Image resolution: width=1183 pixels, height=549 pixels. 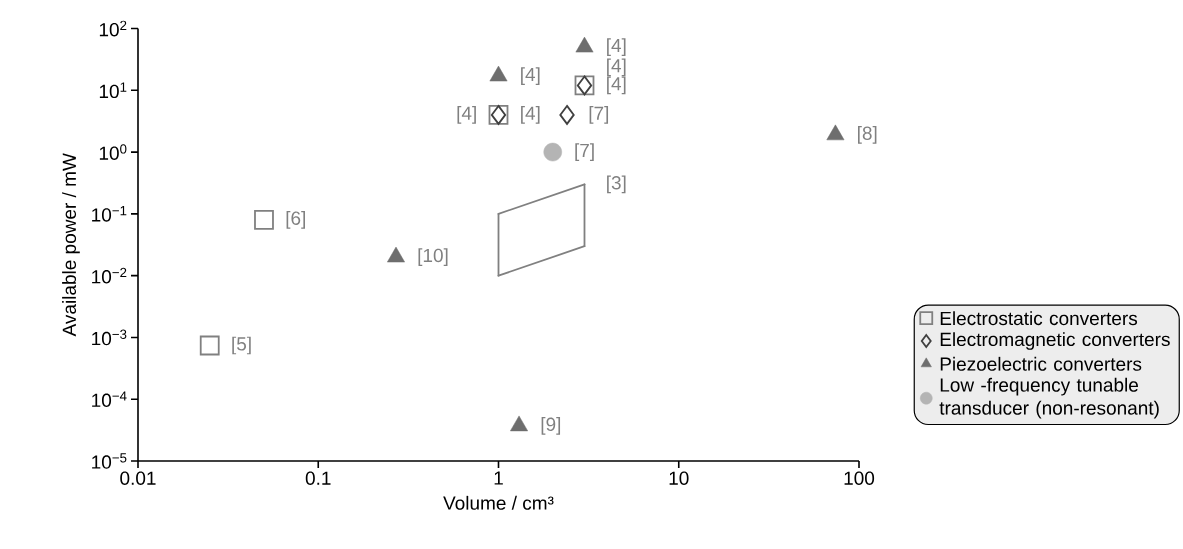 I want to click on x-tick-label: 10, so click(x=679, y=478).